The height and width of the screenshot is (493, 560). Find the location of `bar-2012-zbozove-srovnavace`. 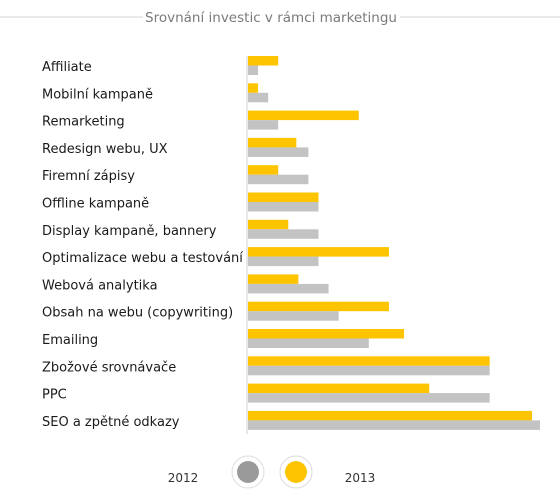

bar-2012-zbozove-srovnavace is located at coordinates (369, 370).